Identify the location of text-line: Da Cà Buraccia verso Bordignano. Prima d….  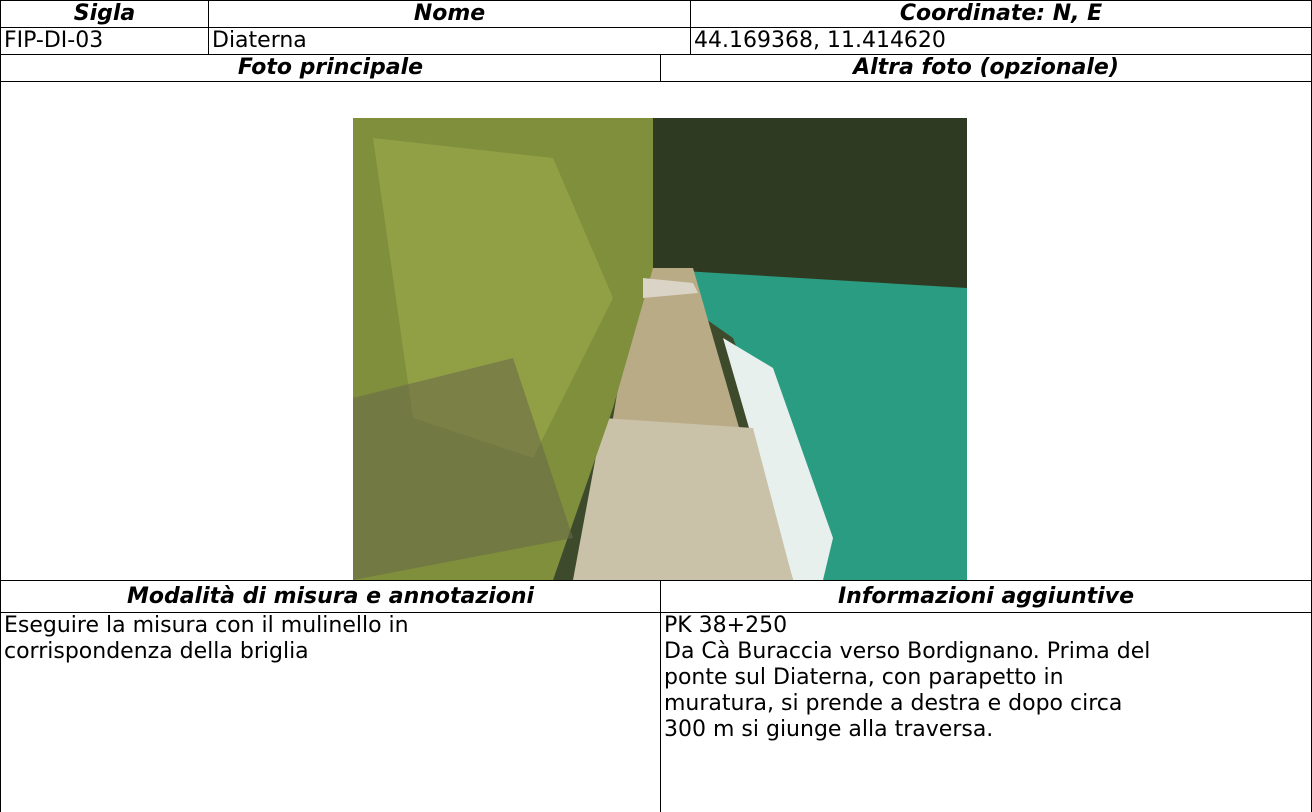
(907, 651).